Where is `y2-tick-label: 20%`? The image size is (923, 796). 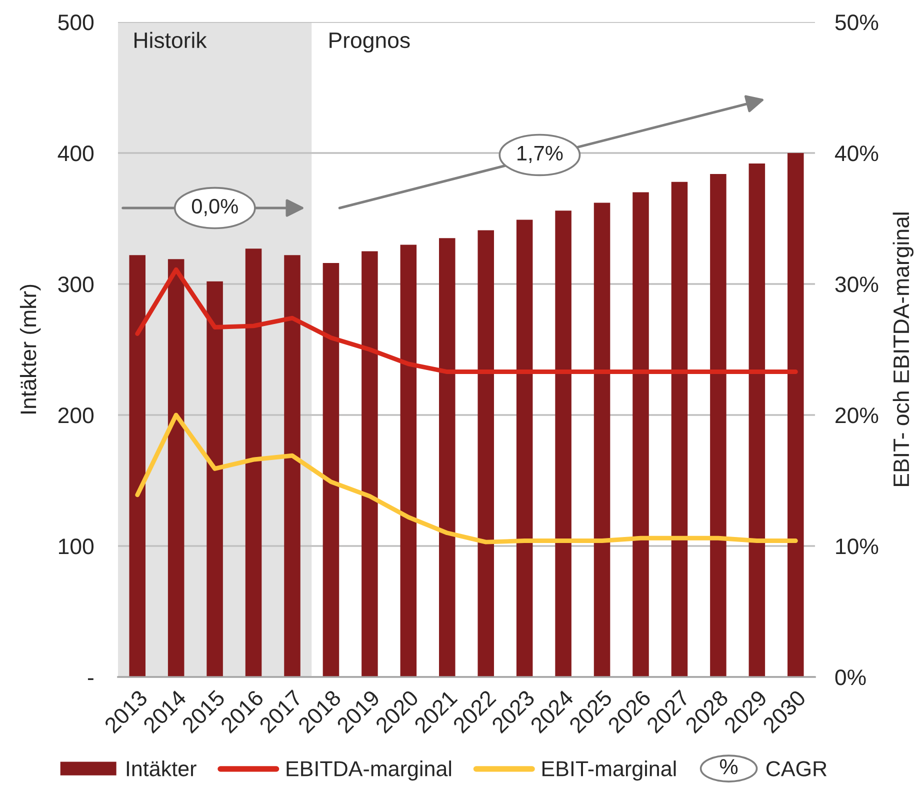 y2-tick-label: 20% is located at coordinates (857, 416).